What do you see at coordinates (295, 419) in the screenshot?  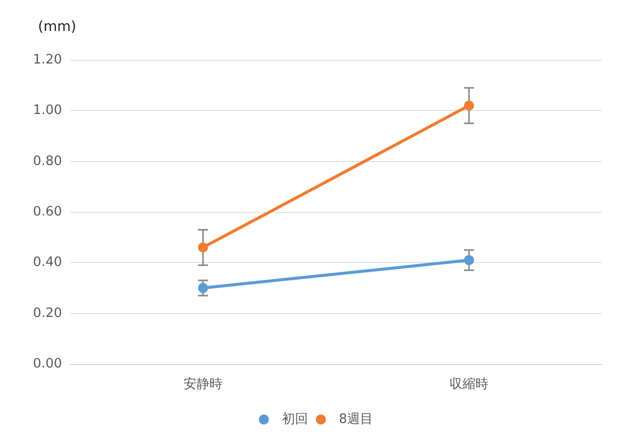 I see `legend-label: 初回` at bounding box center [295, 419].